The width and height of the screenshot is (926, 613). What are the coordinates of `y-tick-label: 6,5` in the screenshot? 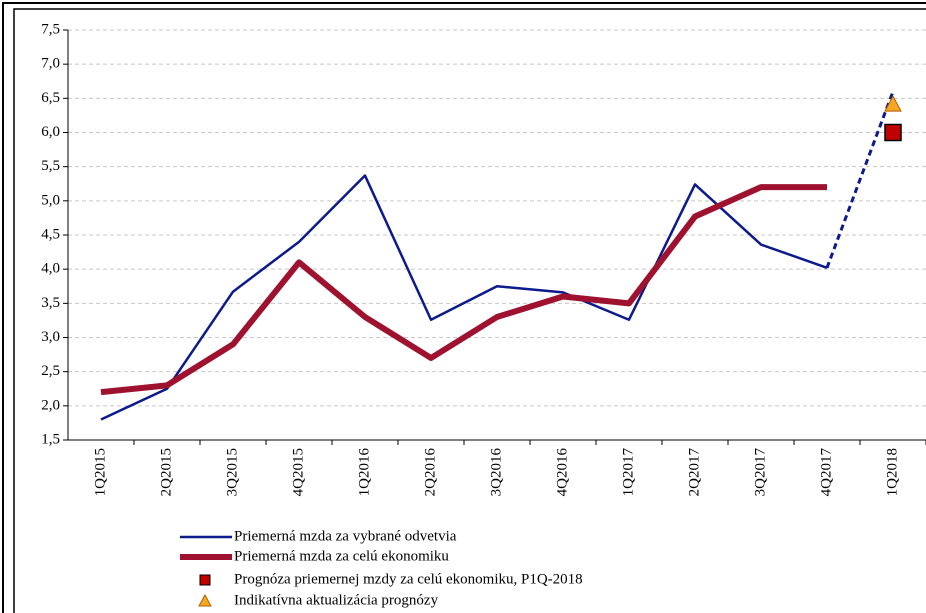 It's located at (50, 98).